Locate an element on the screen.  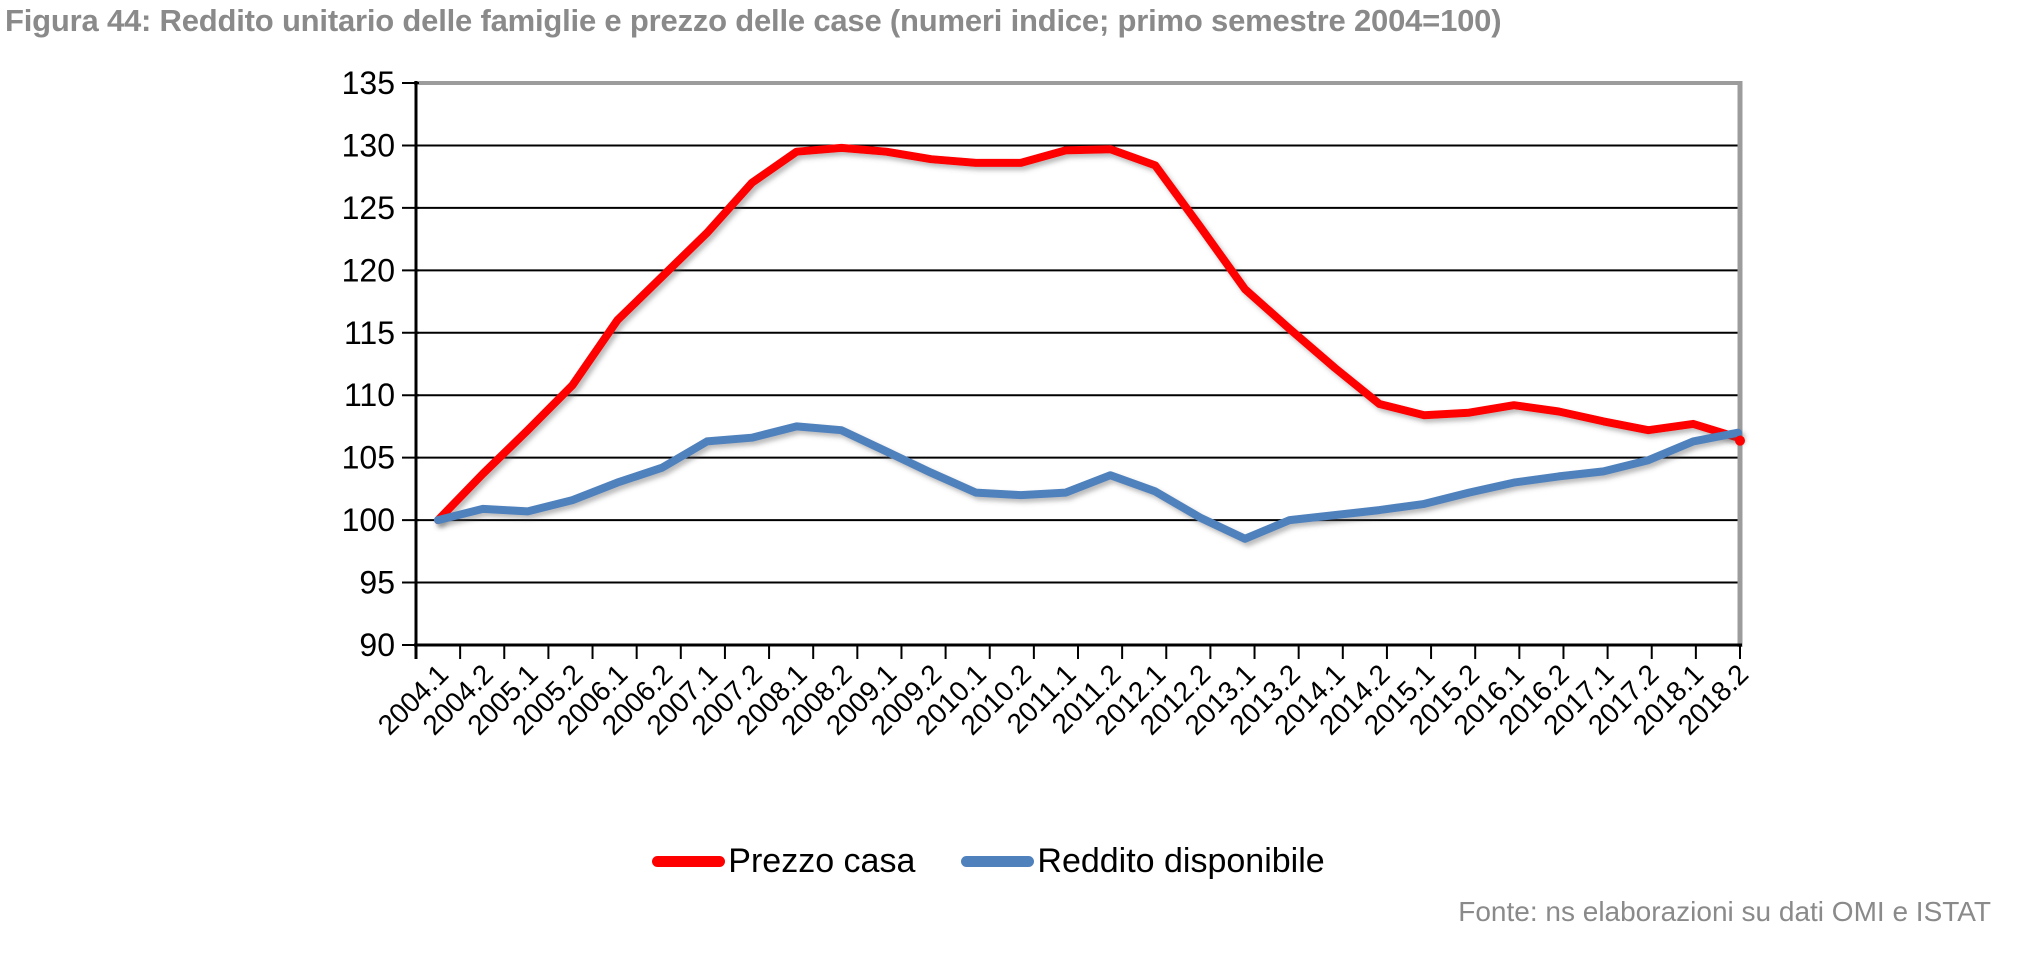
legend-item-reddito-disponibile: Reddito disponibile is located at coordinates (1143, 861).